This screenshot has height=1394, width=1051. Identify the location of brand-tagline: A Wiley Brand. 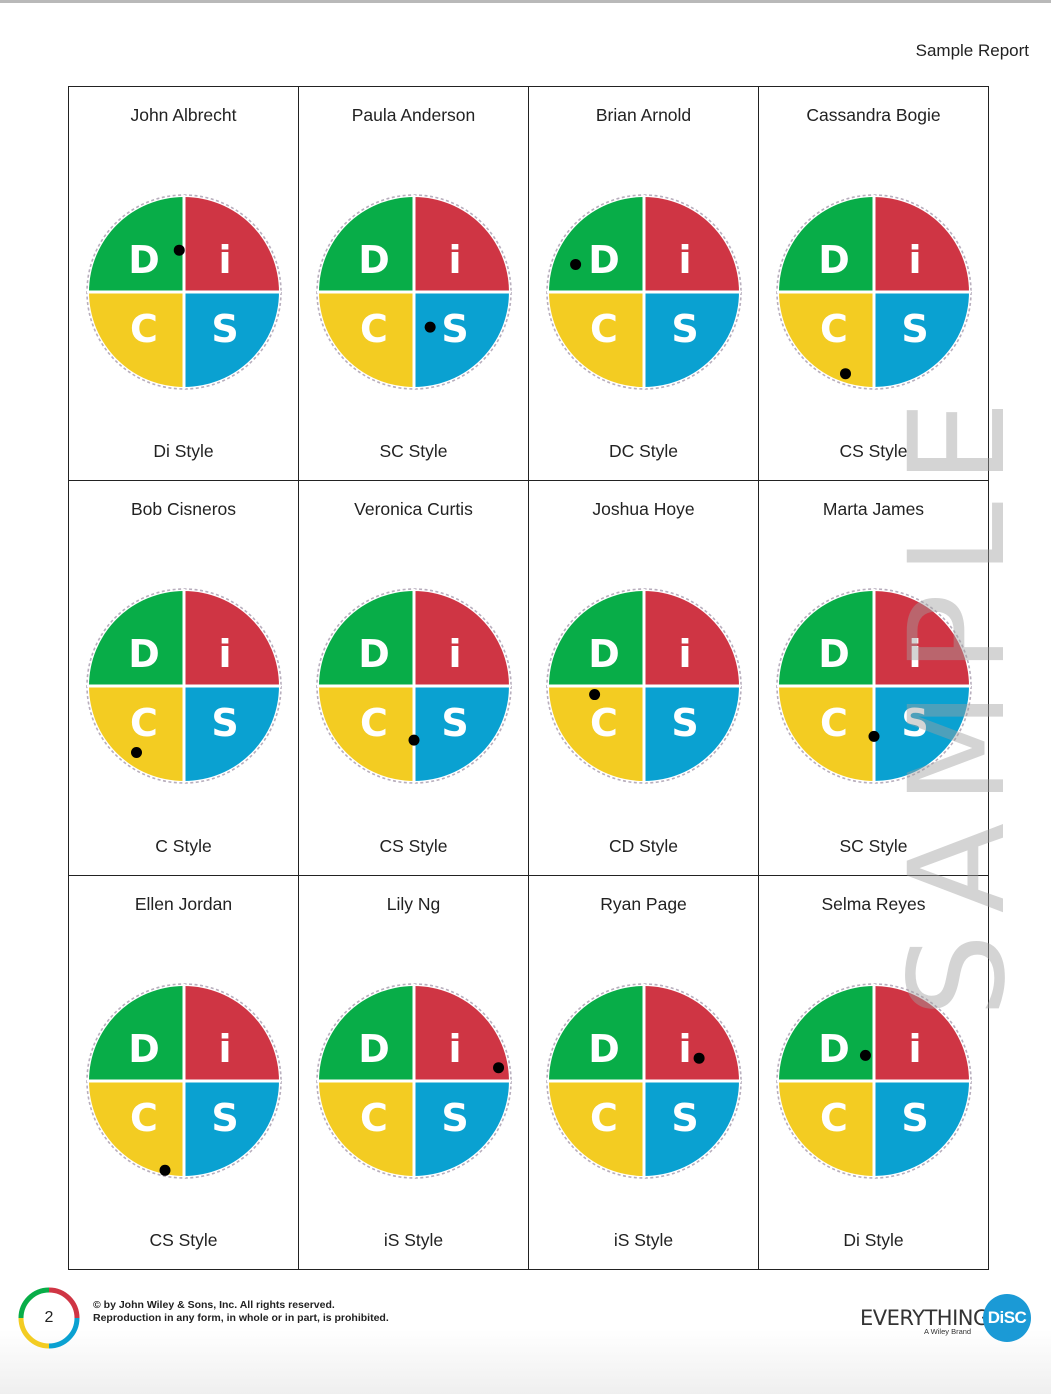
(948, 1331).